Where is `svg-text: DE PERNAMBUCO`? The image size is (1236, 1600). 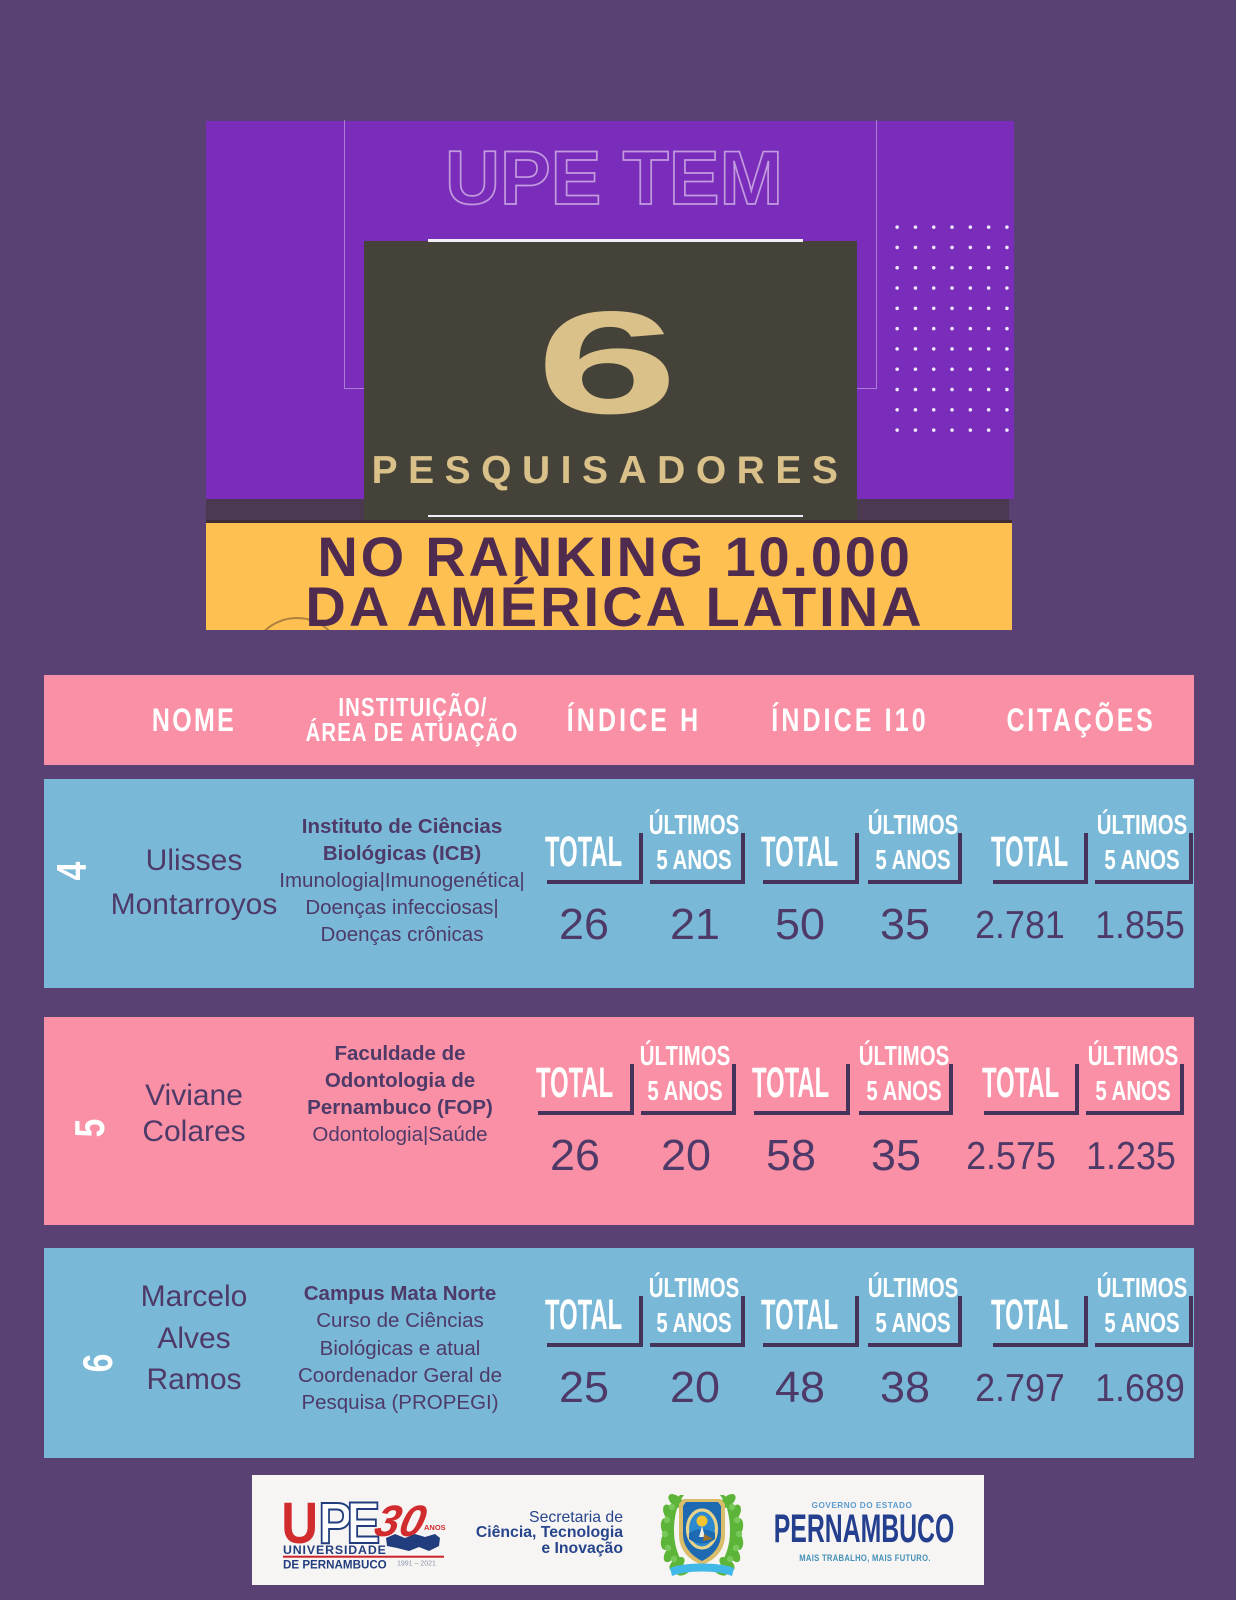
svg-text: DE PERNAMBUCO is located at coordinates (335, 1565).